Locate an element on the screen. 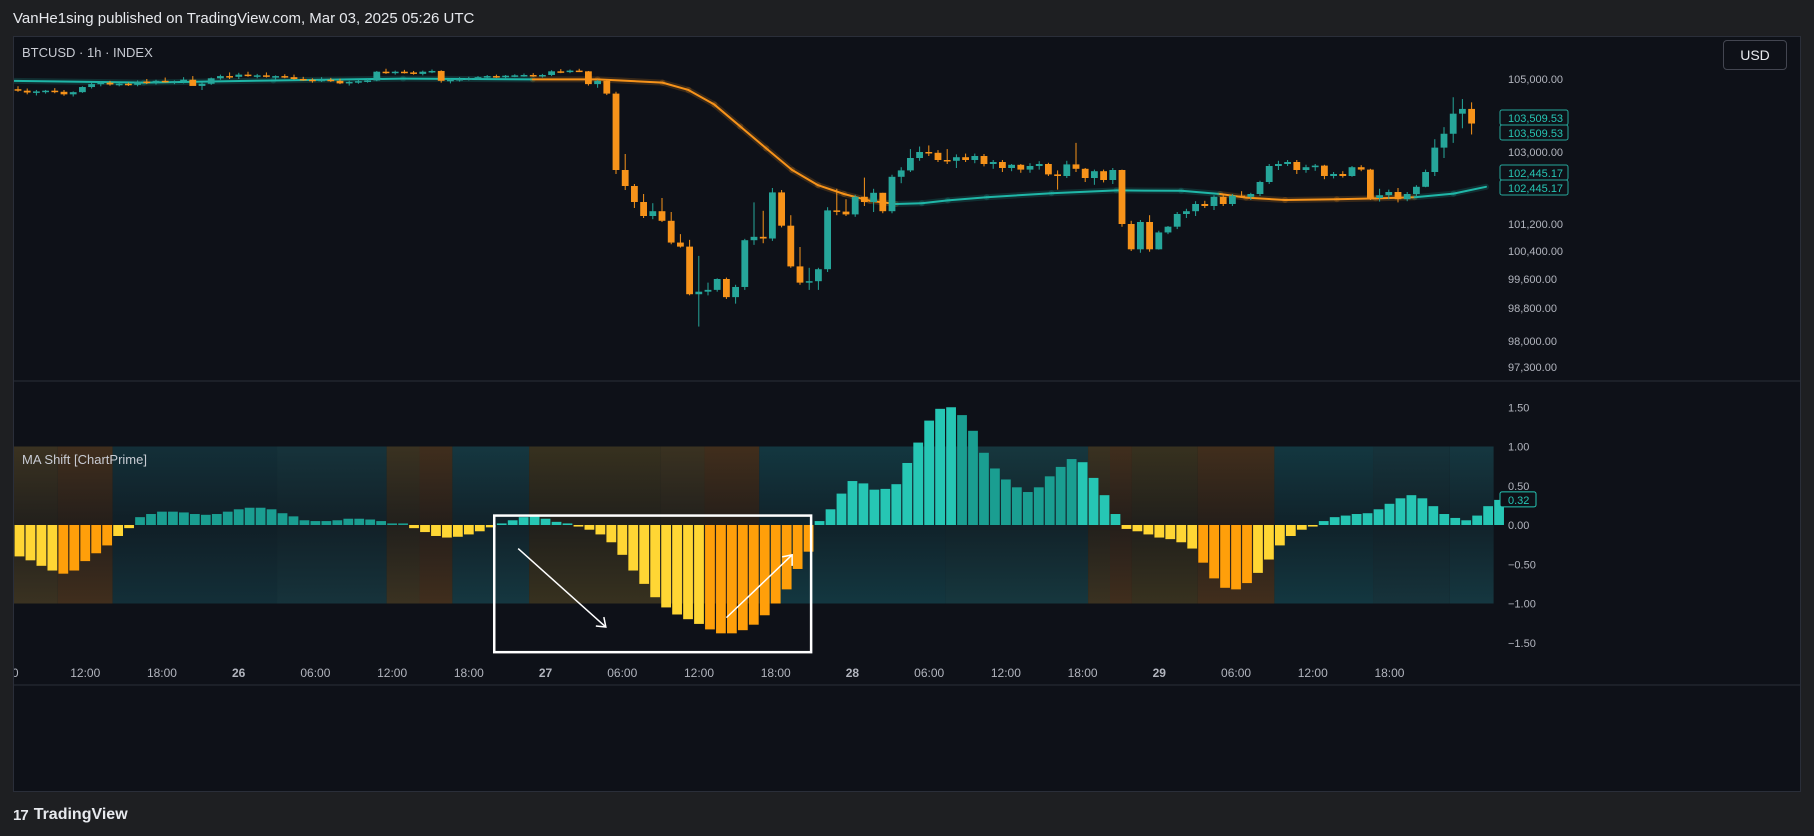 Image resolution: width=1814 pixels, height=836 pixels. annotation-arrow-down is located at coordinates (562, 587).